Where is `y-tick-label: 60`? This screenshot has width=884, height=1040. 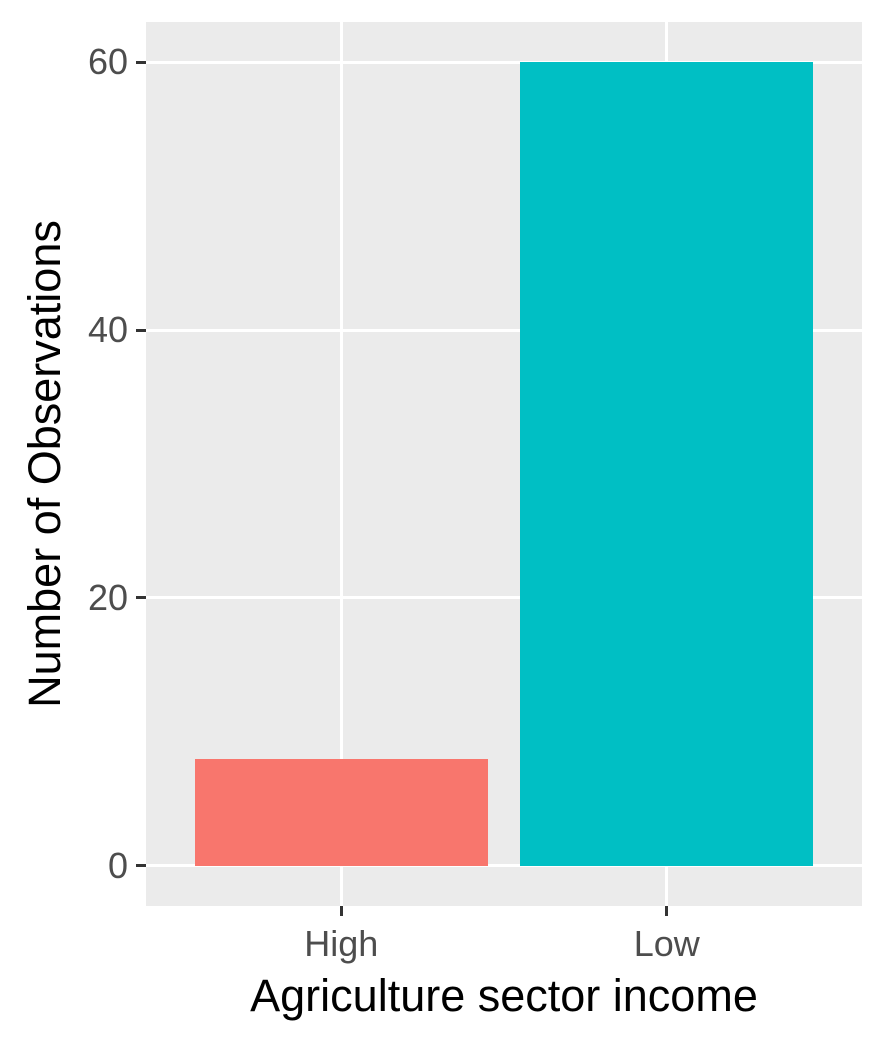
y-tick-label: 60 is located at coordinates (107, 62).